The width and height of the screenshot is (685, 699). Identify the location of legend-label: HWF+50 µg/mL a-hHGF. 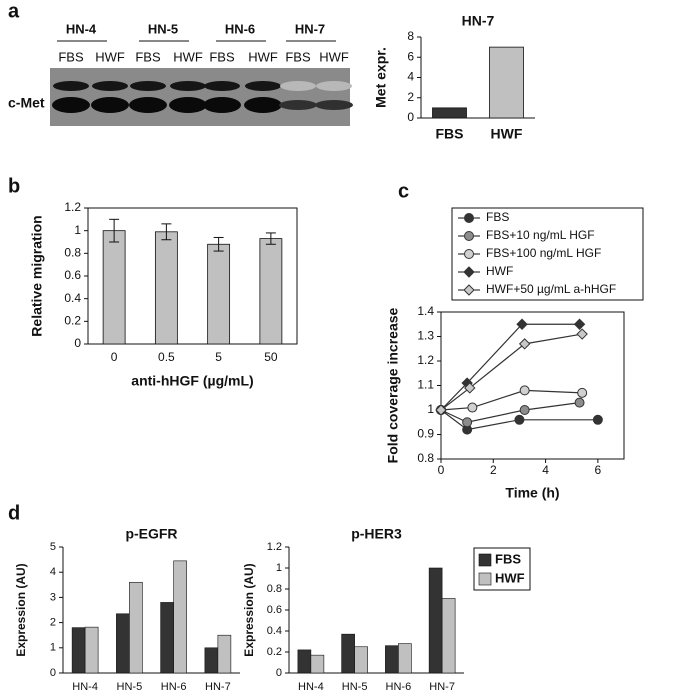
(551, 289).